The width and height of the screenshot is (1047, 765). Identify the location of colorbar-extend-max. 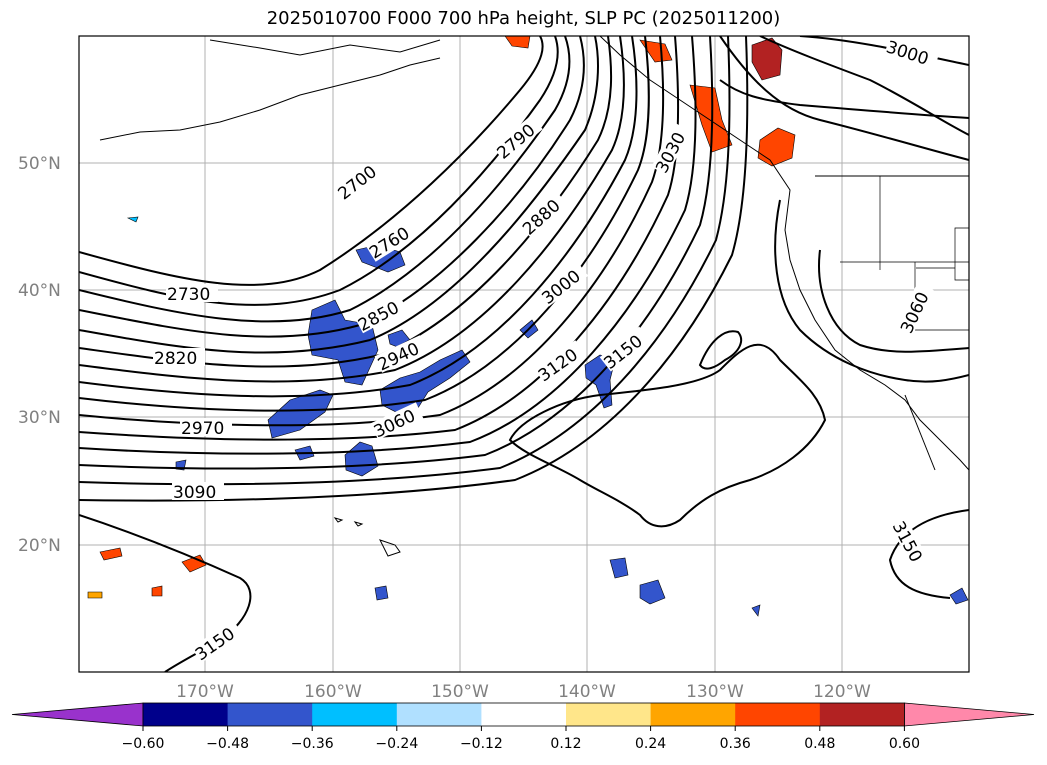
(969, 714).